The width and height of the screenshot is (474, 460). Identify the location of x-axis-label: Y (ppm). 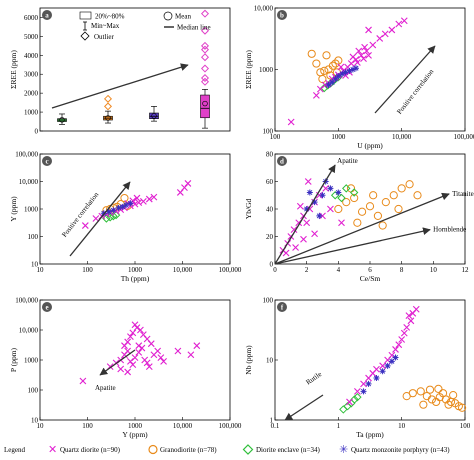
(135, 434).